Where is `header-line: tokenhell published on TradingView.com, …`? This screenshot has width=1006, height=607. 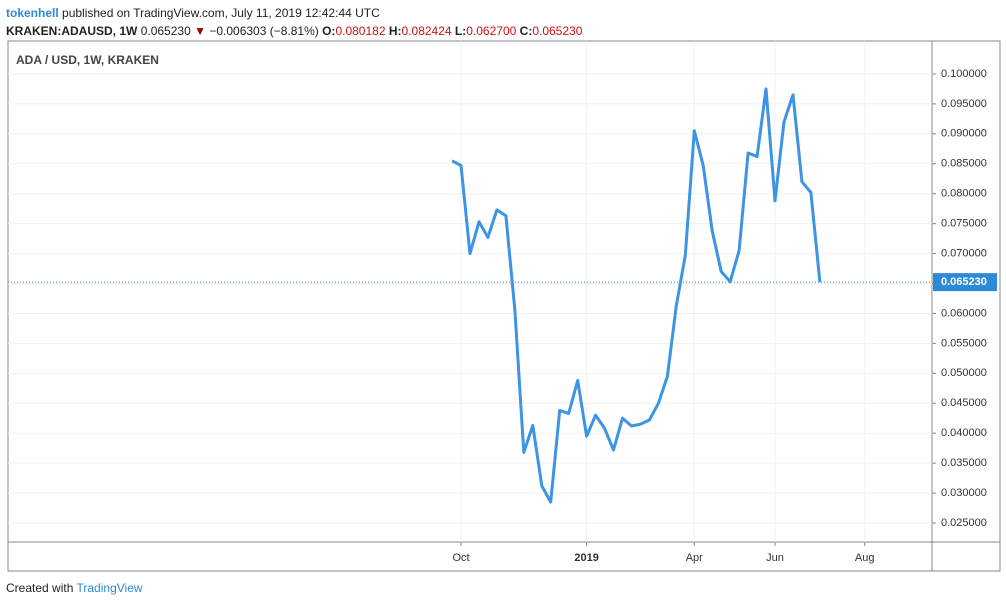
header-line: tokenhell published on TradingView.com, … is located at coordinates (294, 13).